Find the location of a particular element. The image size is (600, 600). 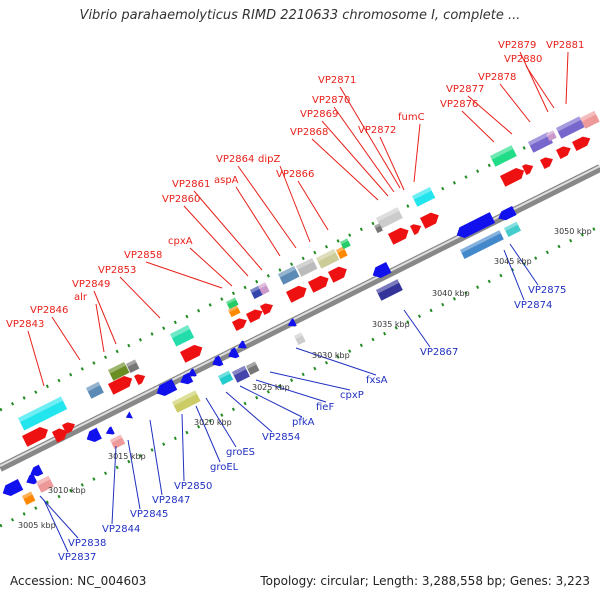

forward-gene-label: VP2879 is located at coordinates (517, 45).